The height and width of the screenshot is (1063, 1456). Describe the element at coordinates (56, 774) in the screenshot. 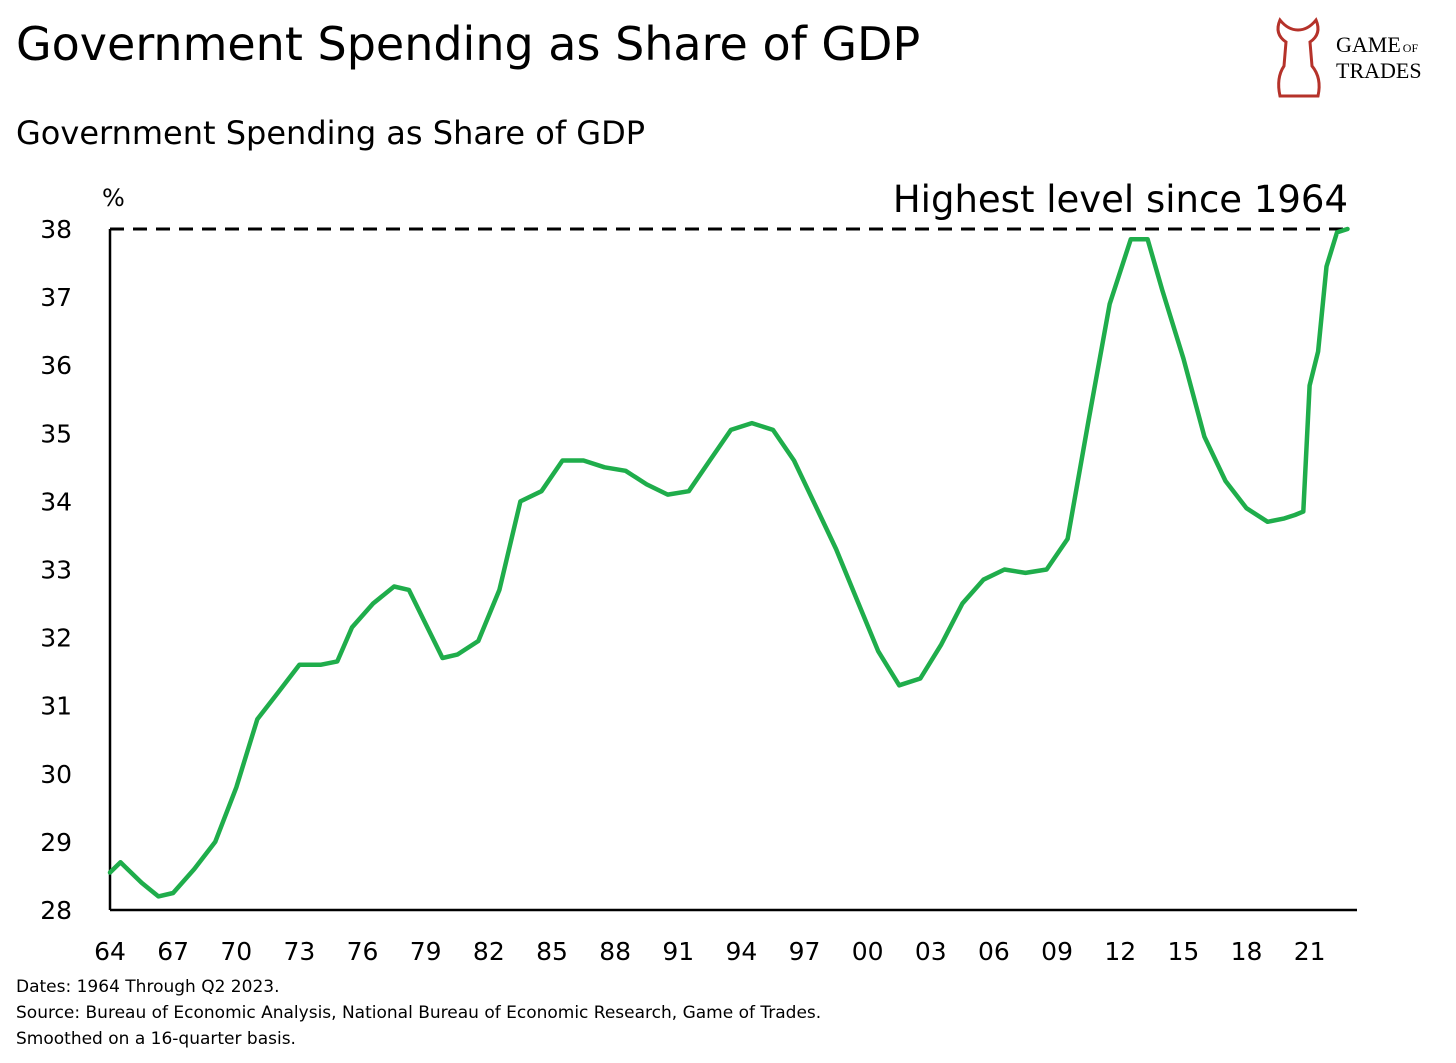

I see `y-tick-label: 30` at that location.